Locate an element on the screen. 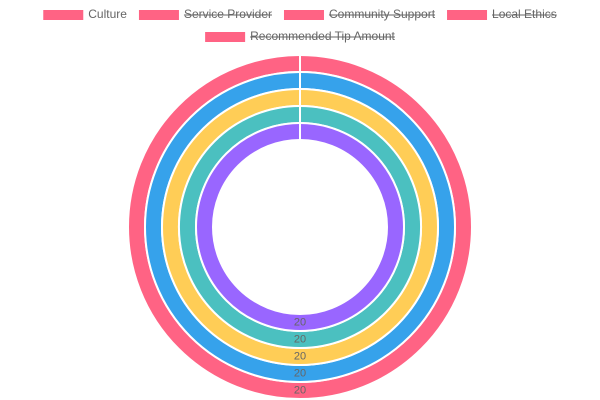  legend-label: Local Ethics is located at coordinates (524, 14).